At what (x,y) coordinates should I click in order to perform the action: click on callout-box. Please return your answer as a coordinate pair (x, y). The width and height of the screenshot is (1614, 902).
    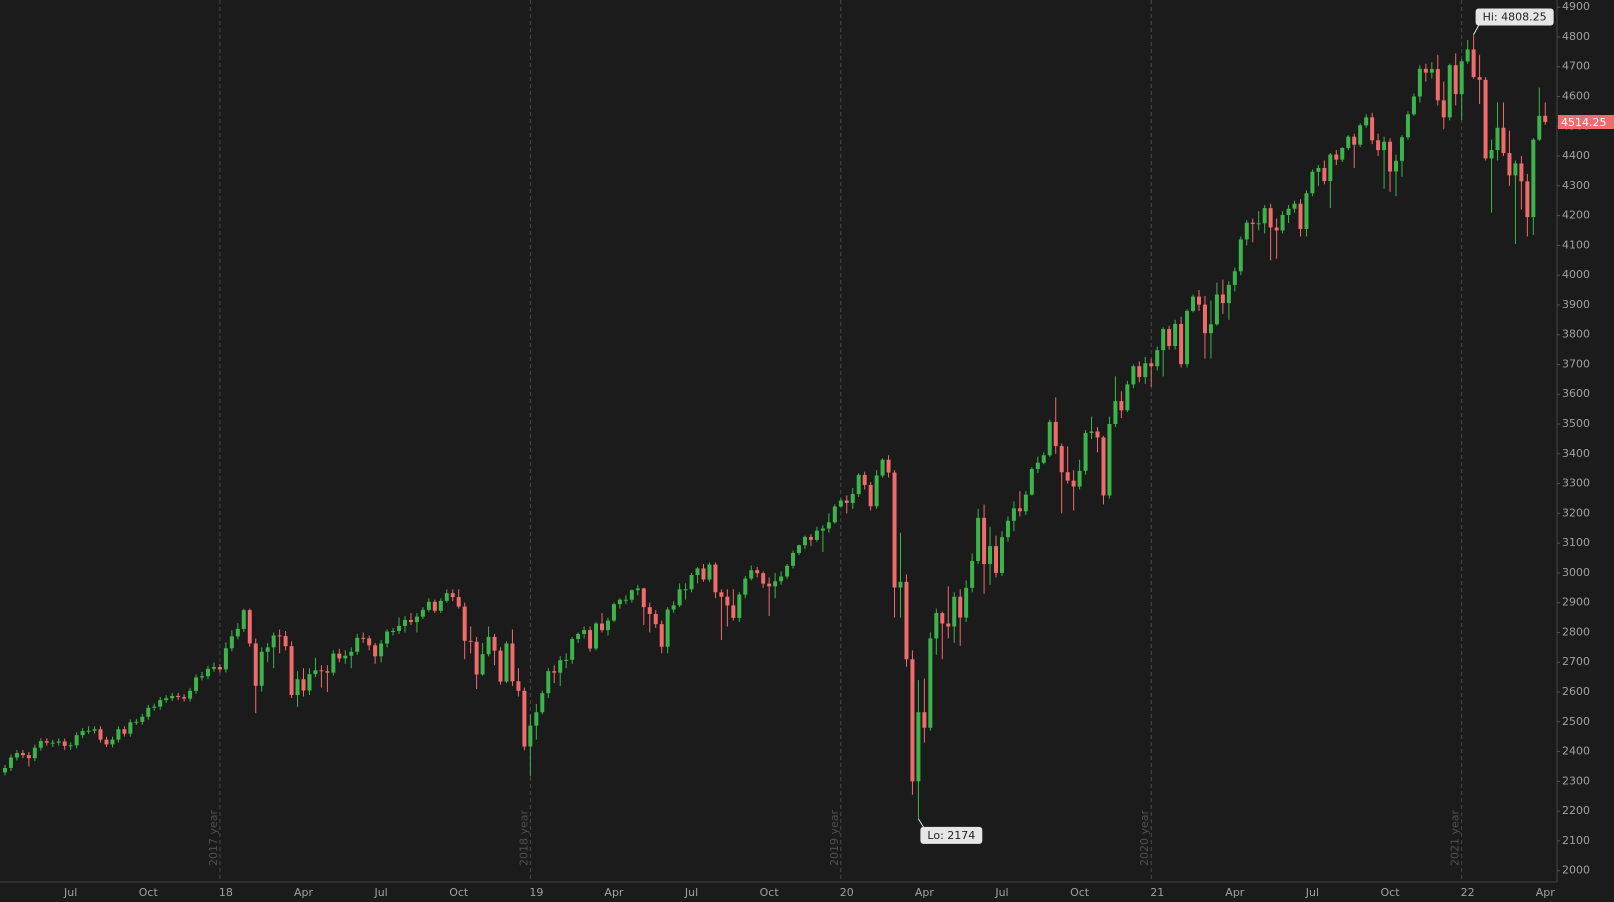
    Looking at the image, I should click on (1514, 17).